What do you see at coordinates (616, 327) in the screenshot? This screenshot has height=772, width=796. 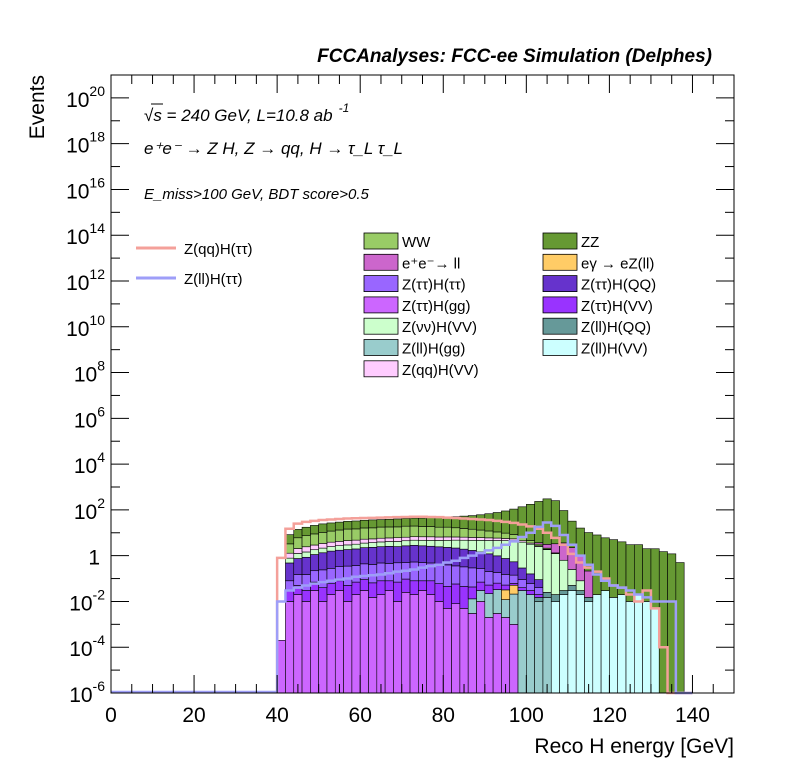 I see `legend-label: Z(ll)H(QQ)` at bounding box center [616, 327].